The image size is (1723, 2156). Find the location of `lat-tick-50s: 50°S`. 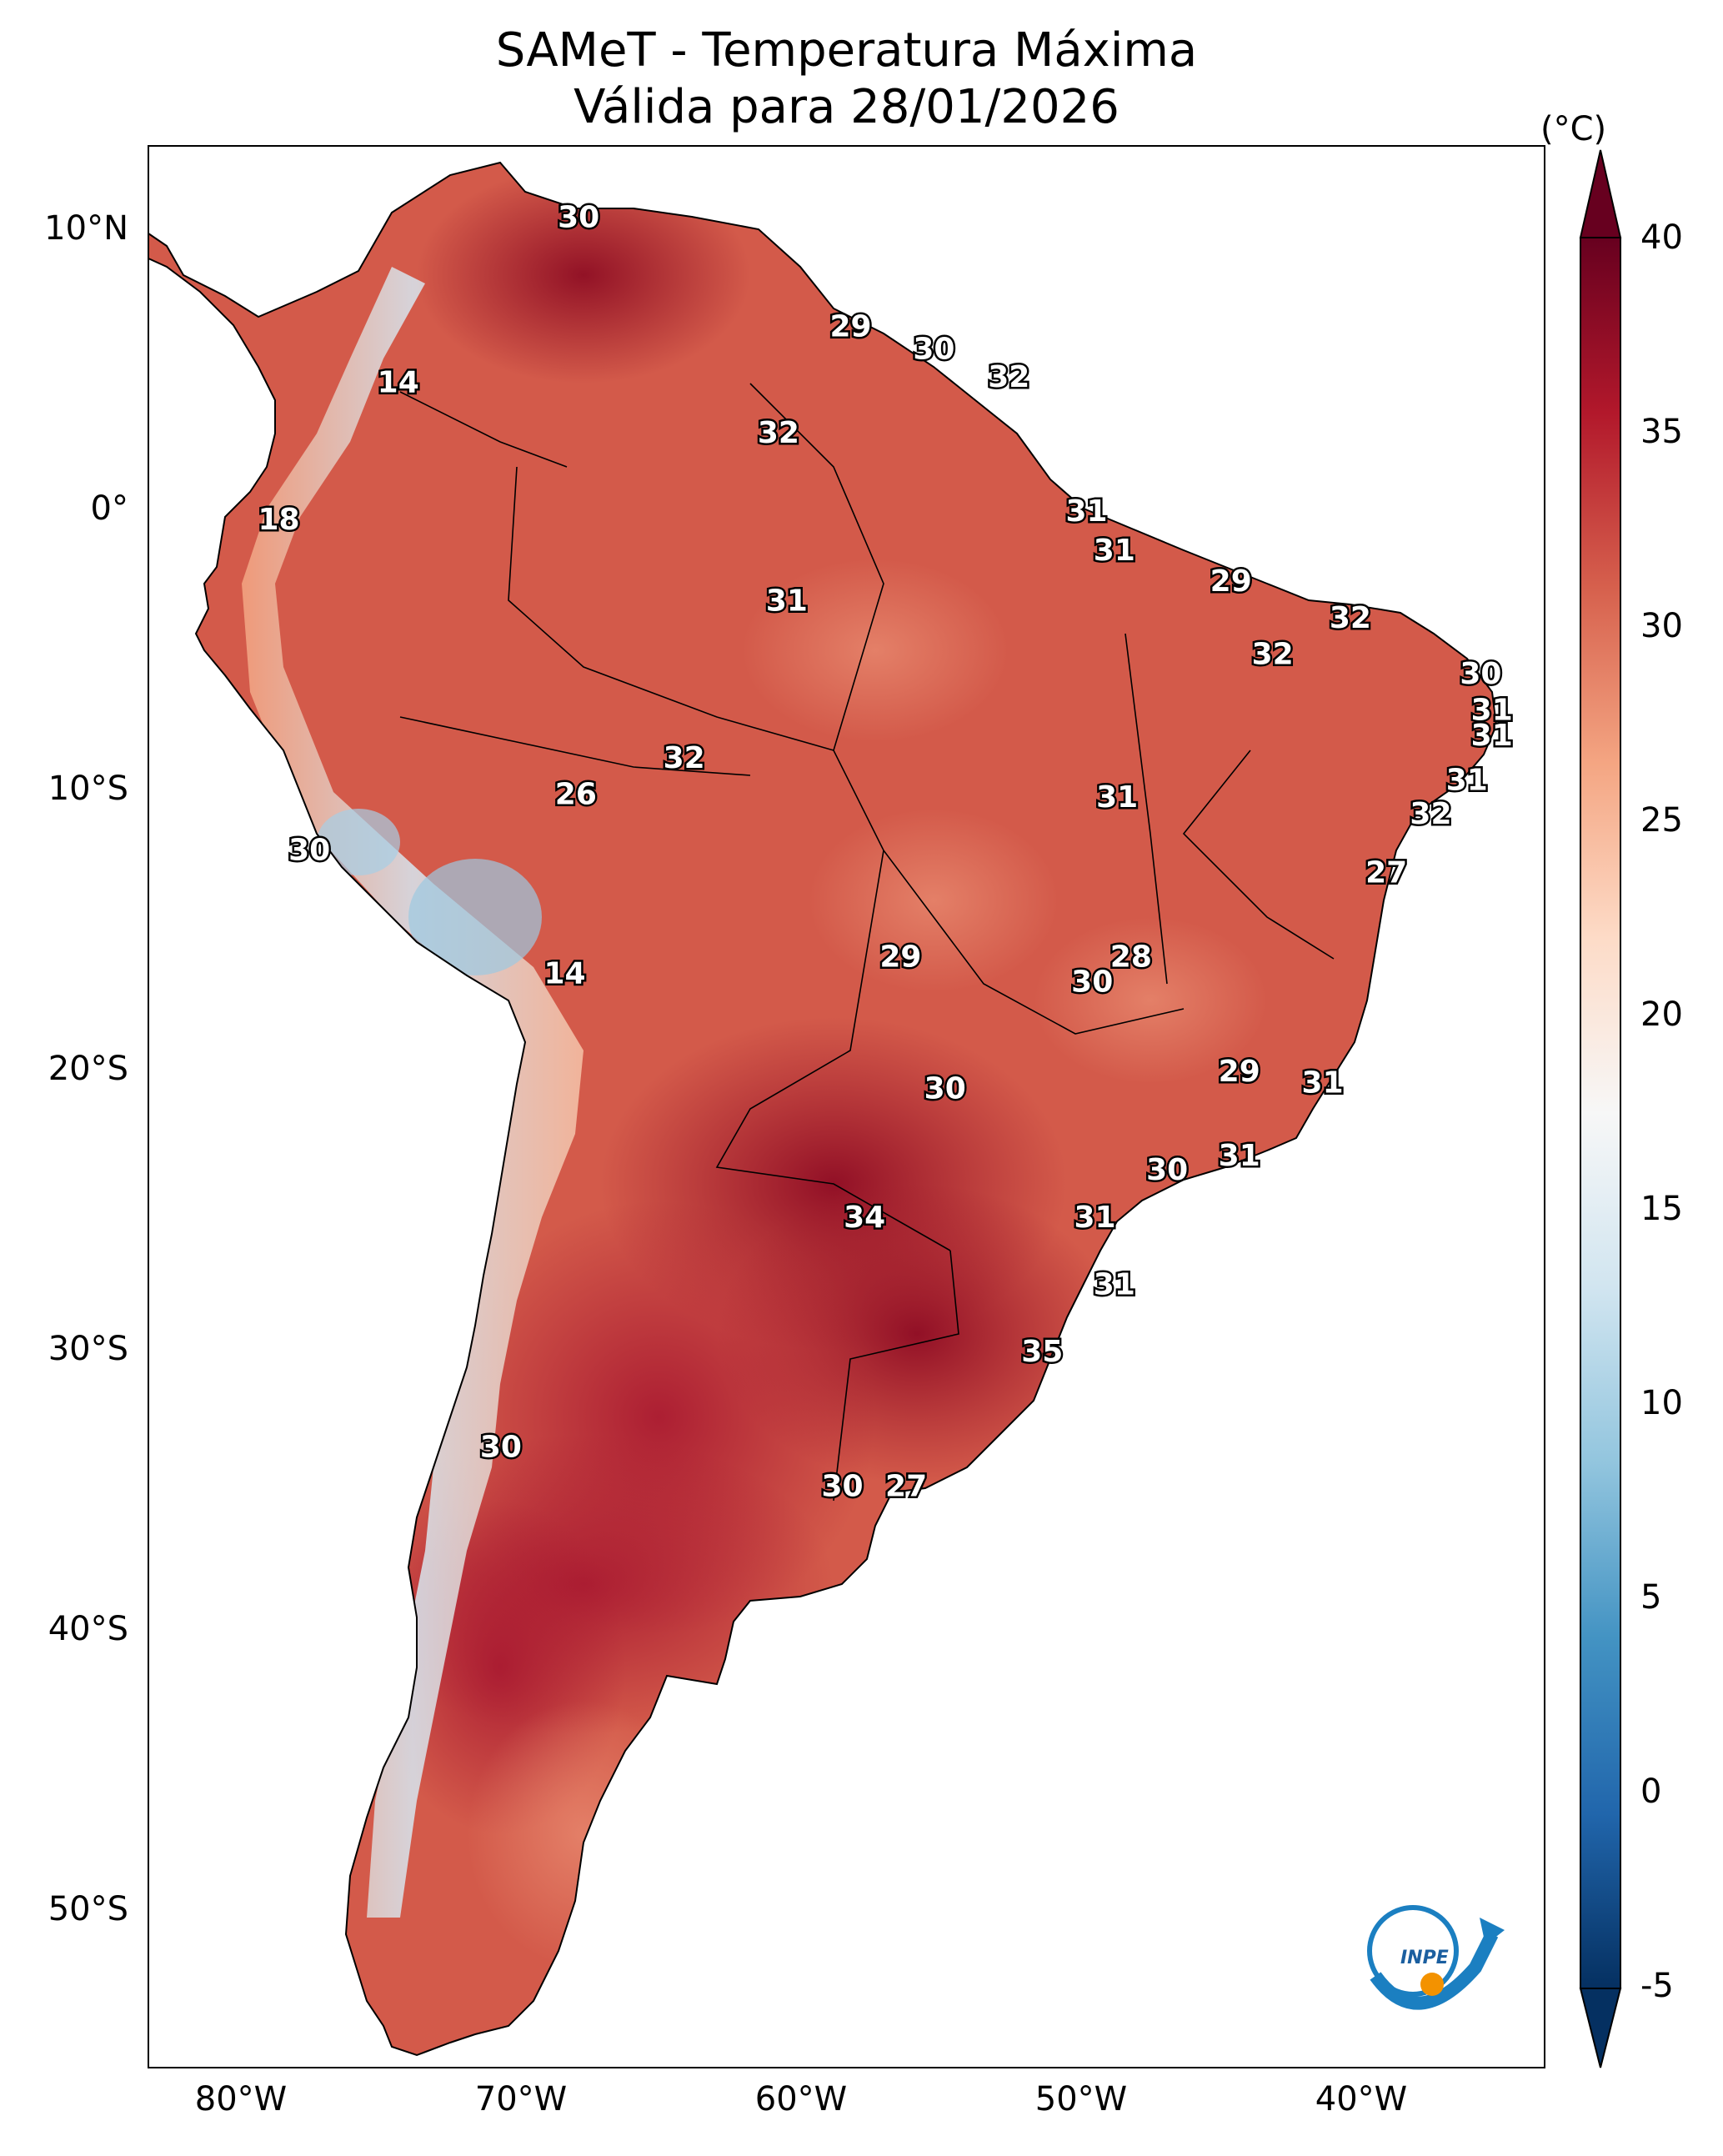

lat-tick-50s: 50°S is located at coordinates (88, 1909).